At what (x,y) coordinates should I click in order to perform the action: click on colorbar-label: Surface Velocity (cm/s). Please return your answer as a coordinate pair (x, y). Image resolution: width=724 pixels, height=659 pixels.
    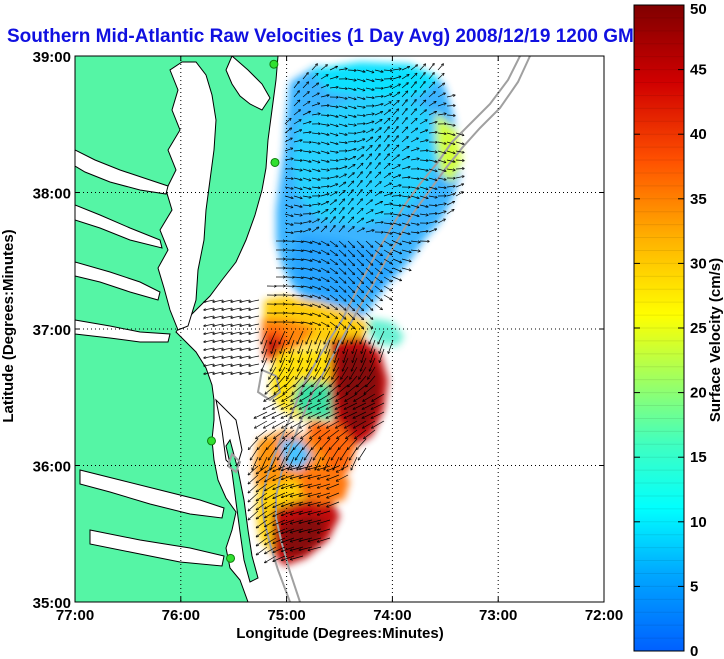
    Looking at the image, I should click on (715, 340).